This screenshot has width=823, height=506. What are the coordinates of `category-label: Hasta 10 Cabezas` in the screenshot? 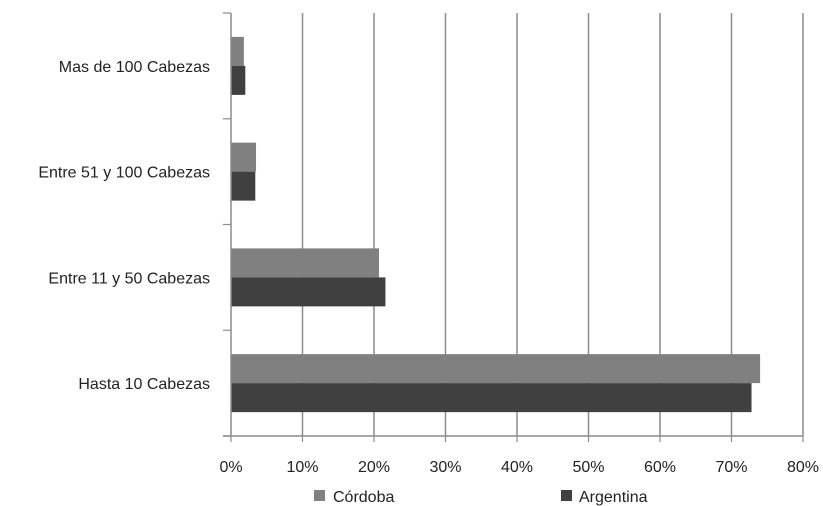 It's located at (144, 384).